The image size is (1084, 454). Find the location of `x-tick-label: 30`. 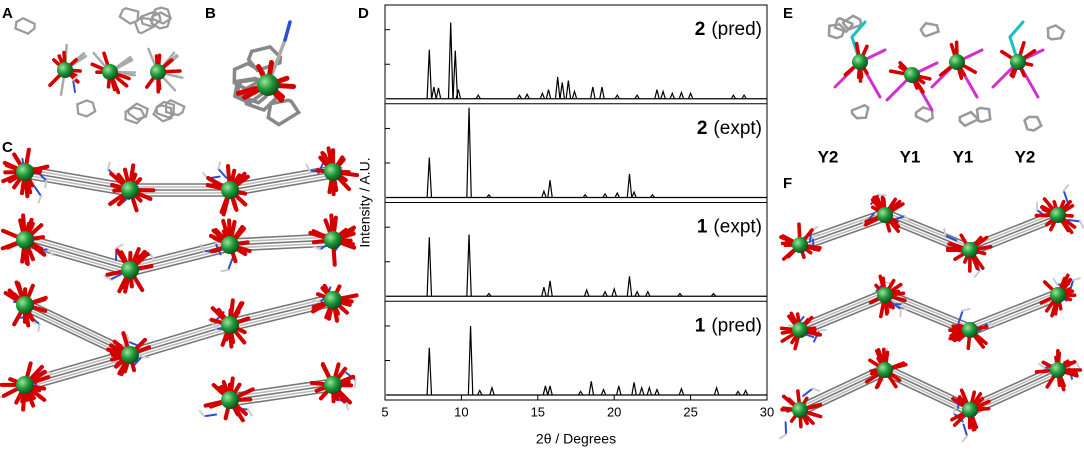

x-tick-label: 30 is located at coordinates (767, 411).